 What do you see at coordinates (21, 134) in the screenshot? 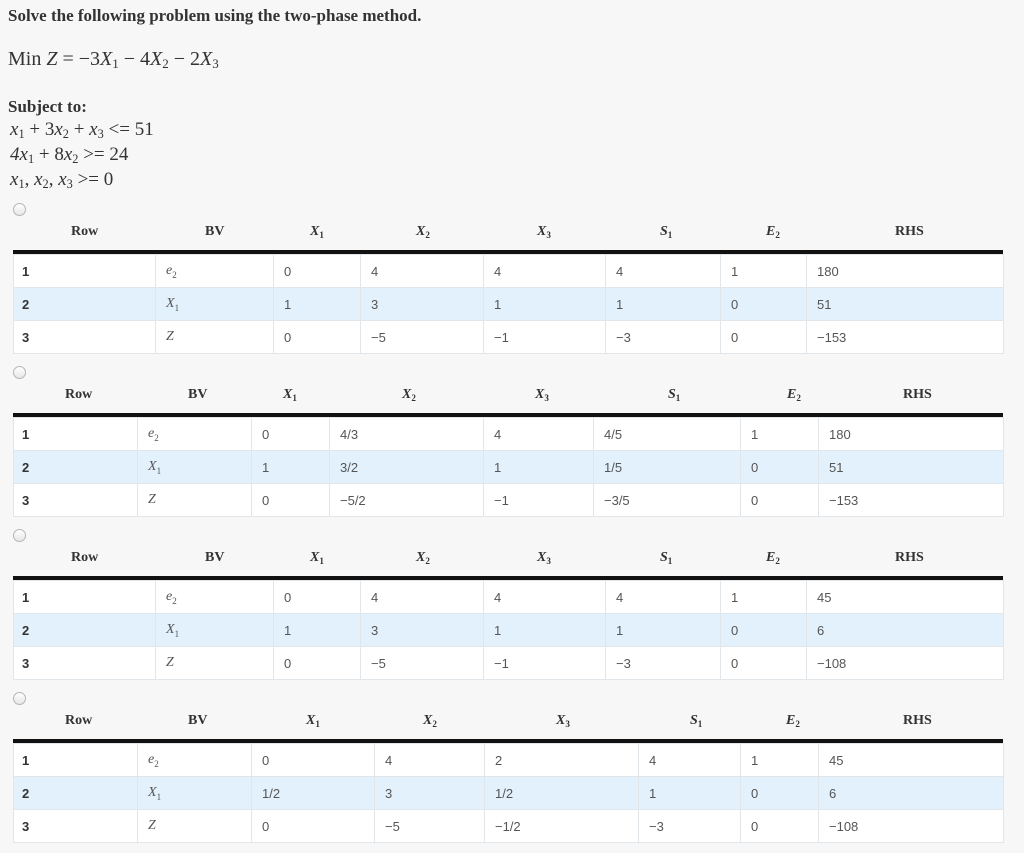
I see `c1-sub-a: 1` at bounding box center [21, 134].